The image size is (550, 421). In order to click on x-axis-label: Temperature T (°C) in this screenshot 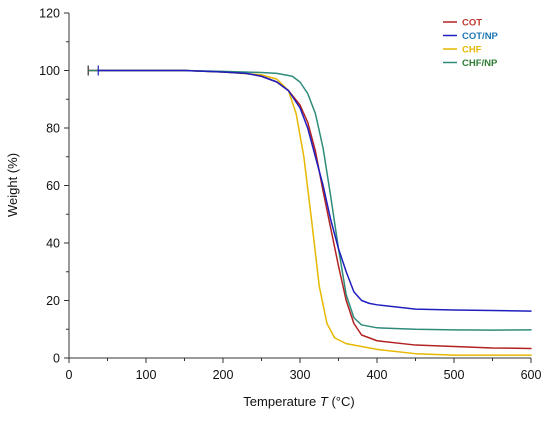, I will do `click(298, 401)`.